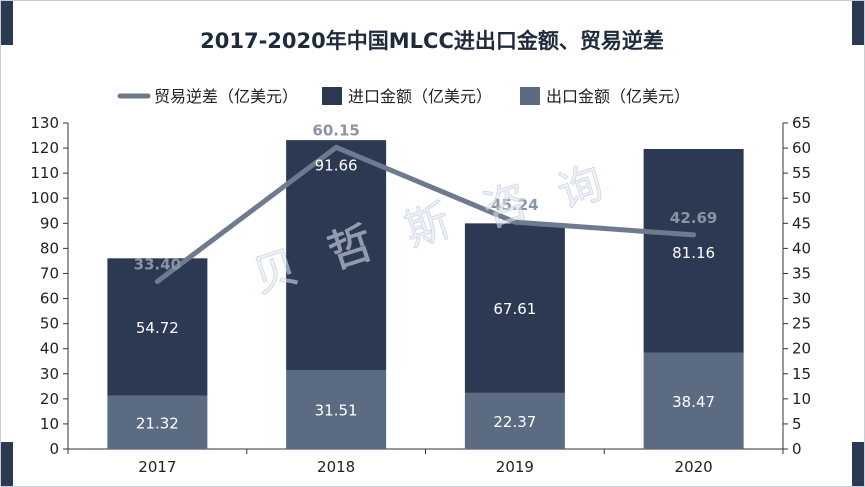 This screenshot has height=487, width=865. I want to click on y-left-tick-label: 120, so click(44, 148).